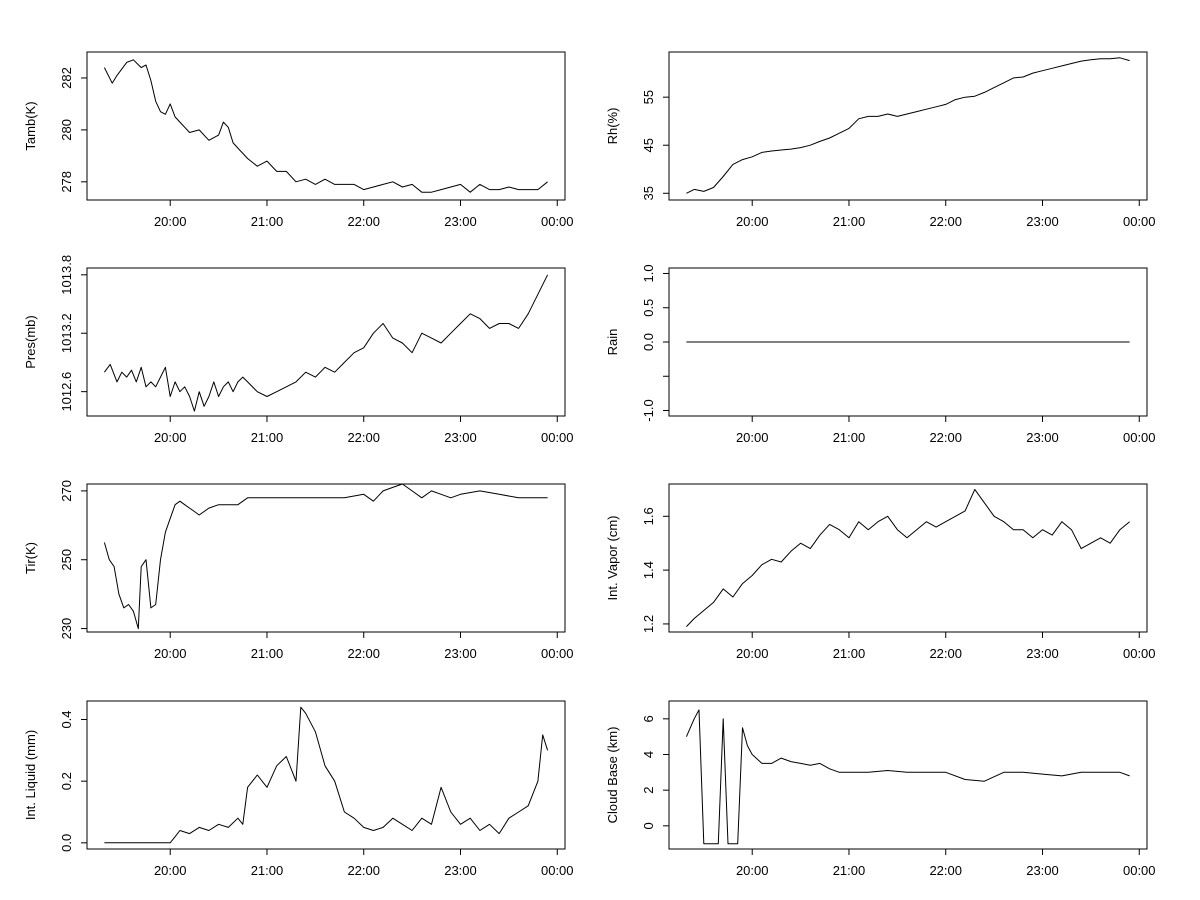 This screenshot has height=900, width=1200. I want to click on y-tick-label: 45, so click(648, 145).